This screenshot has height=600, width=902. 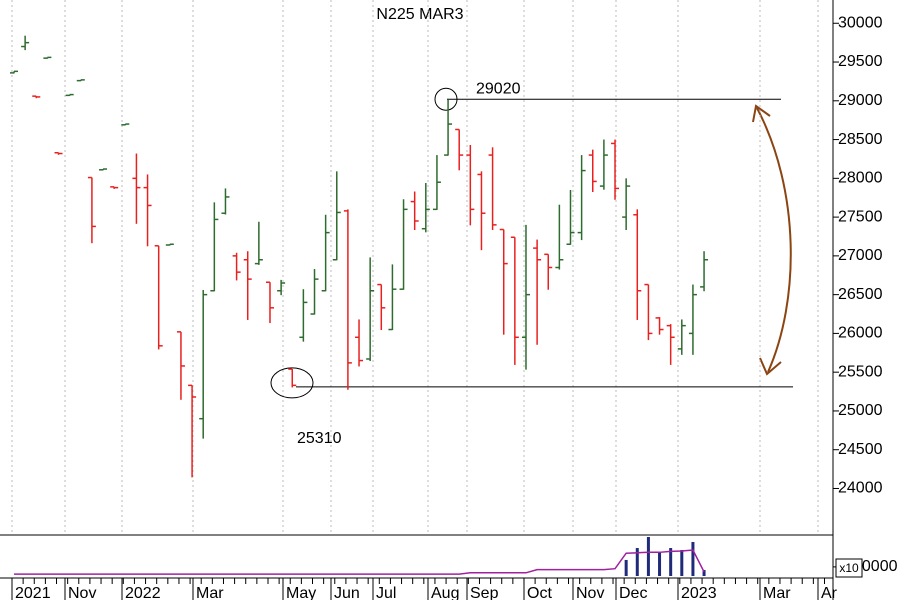 I want to click on y-tick-label: 28000, so click(x=860, y=178).